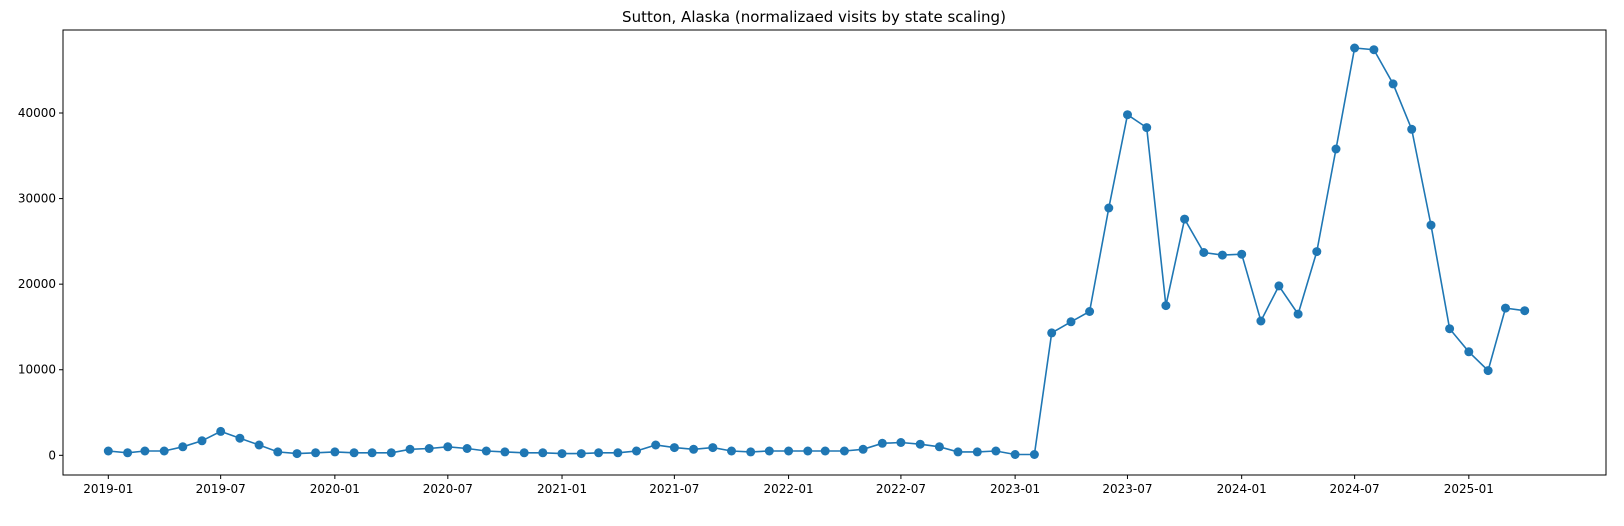 This screenshot has height=526, width=1624. Describe the element at coordinates (37, 199) in the screenshot. I see `y-tick-label: 30000` at that location.